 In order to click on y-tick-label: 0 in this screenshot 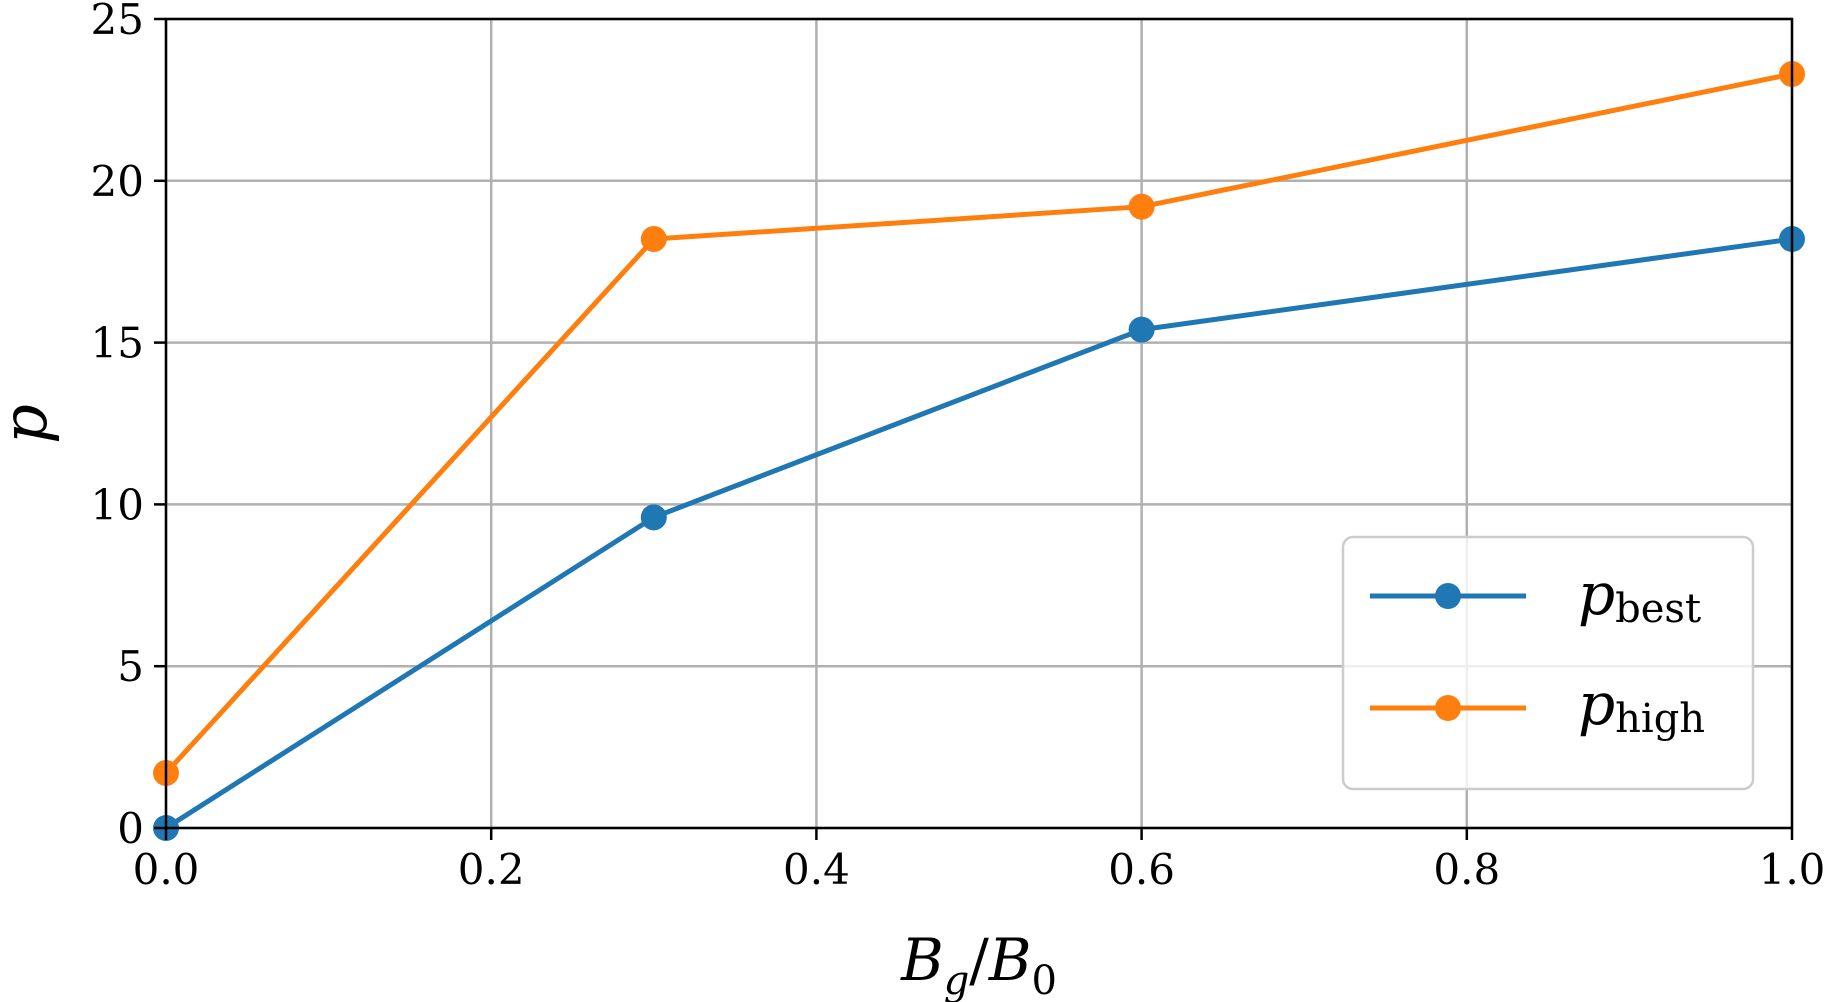, I will do `click(130, 828)`.